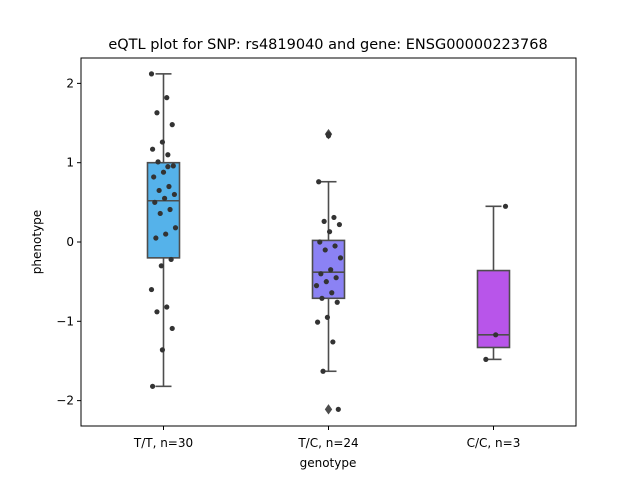 This screenshot has width=640, height=480. Describe the element at coordinates (70, 163) in the screenshot. I see `y-tick-label: 1` at that location.